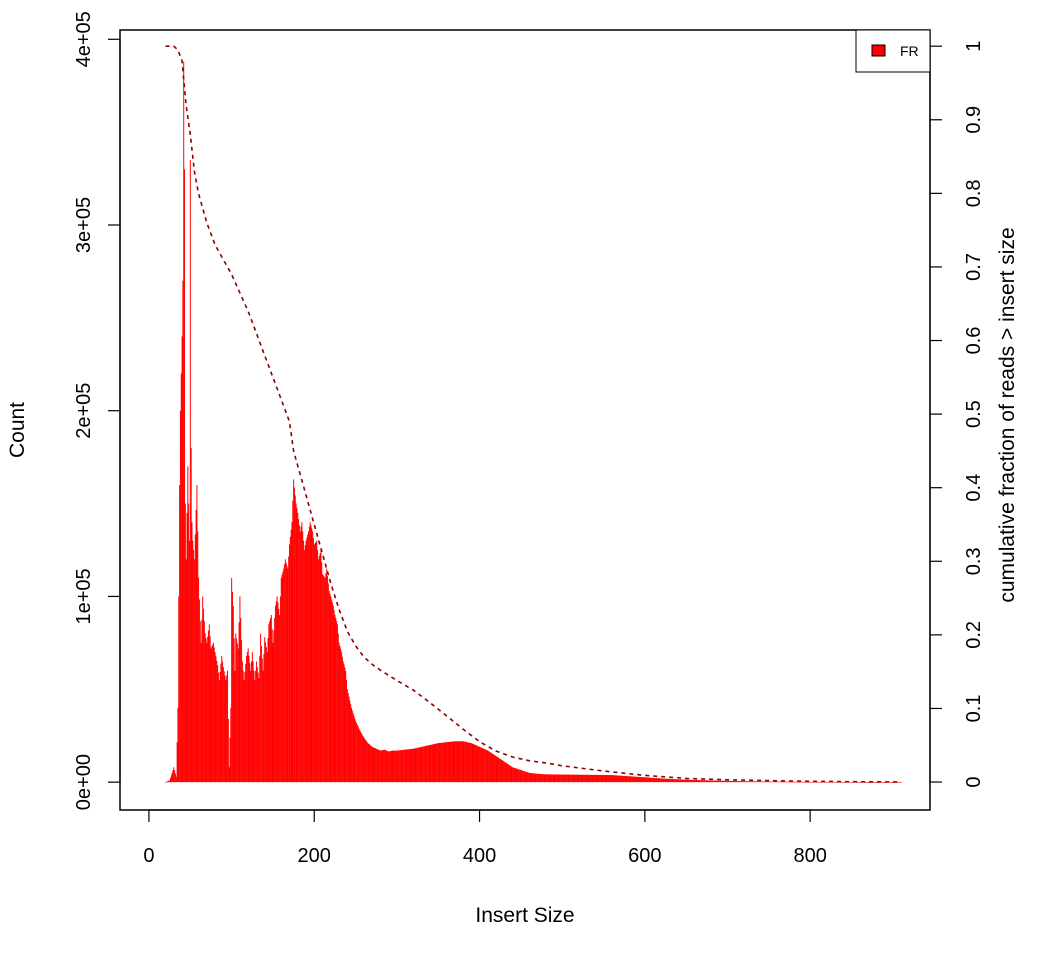  I want to click on y-tick-label: 0e+00, so click(84, 782).